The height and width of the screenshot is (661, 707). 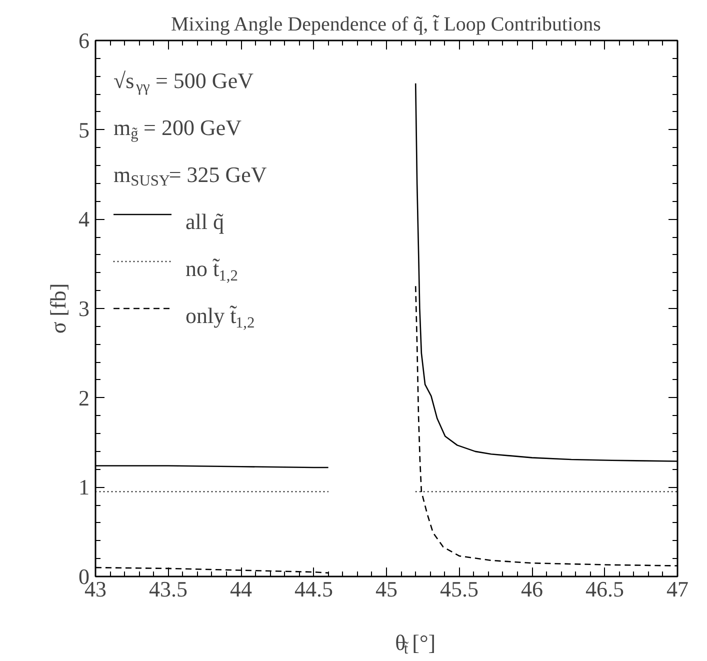 I want to click on y-tick-label: 2, so click(x=84, y=397).